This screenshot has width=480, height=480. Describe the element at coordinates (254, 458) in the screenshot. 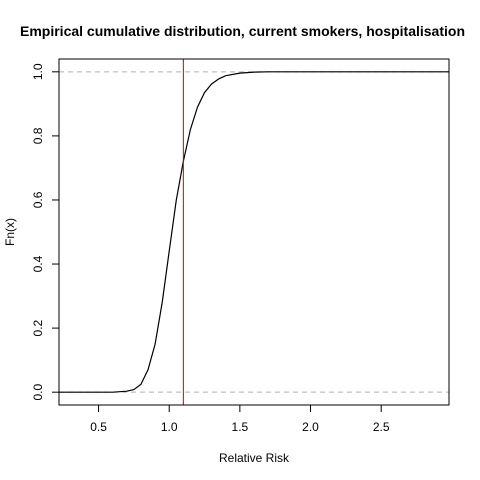

I see `x-axis-title: Relative Risk` at that location.